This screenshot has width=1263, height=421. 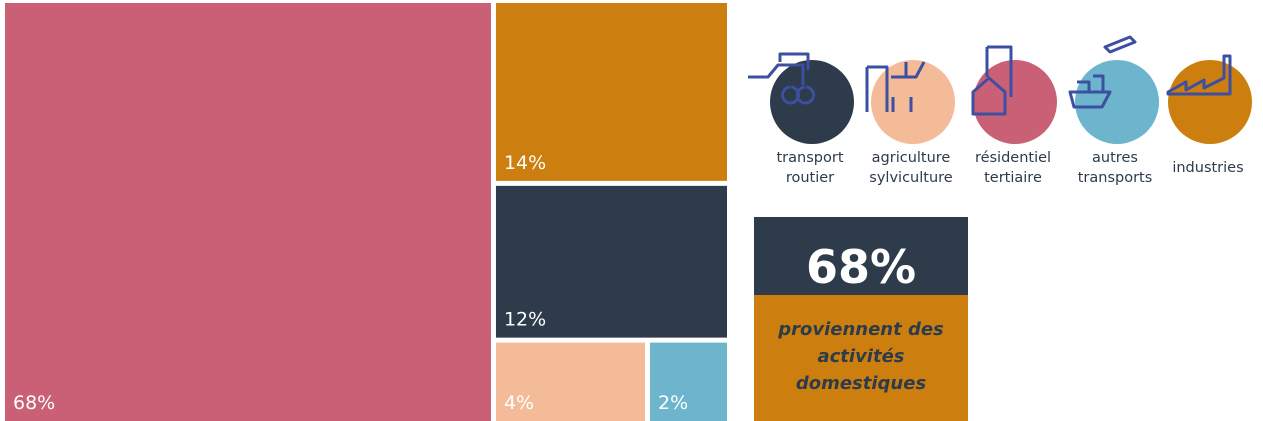 I want to click on cell-label: 14%, so click(x=525, y=163).